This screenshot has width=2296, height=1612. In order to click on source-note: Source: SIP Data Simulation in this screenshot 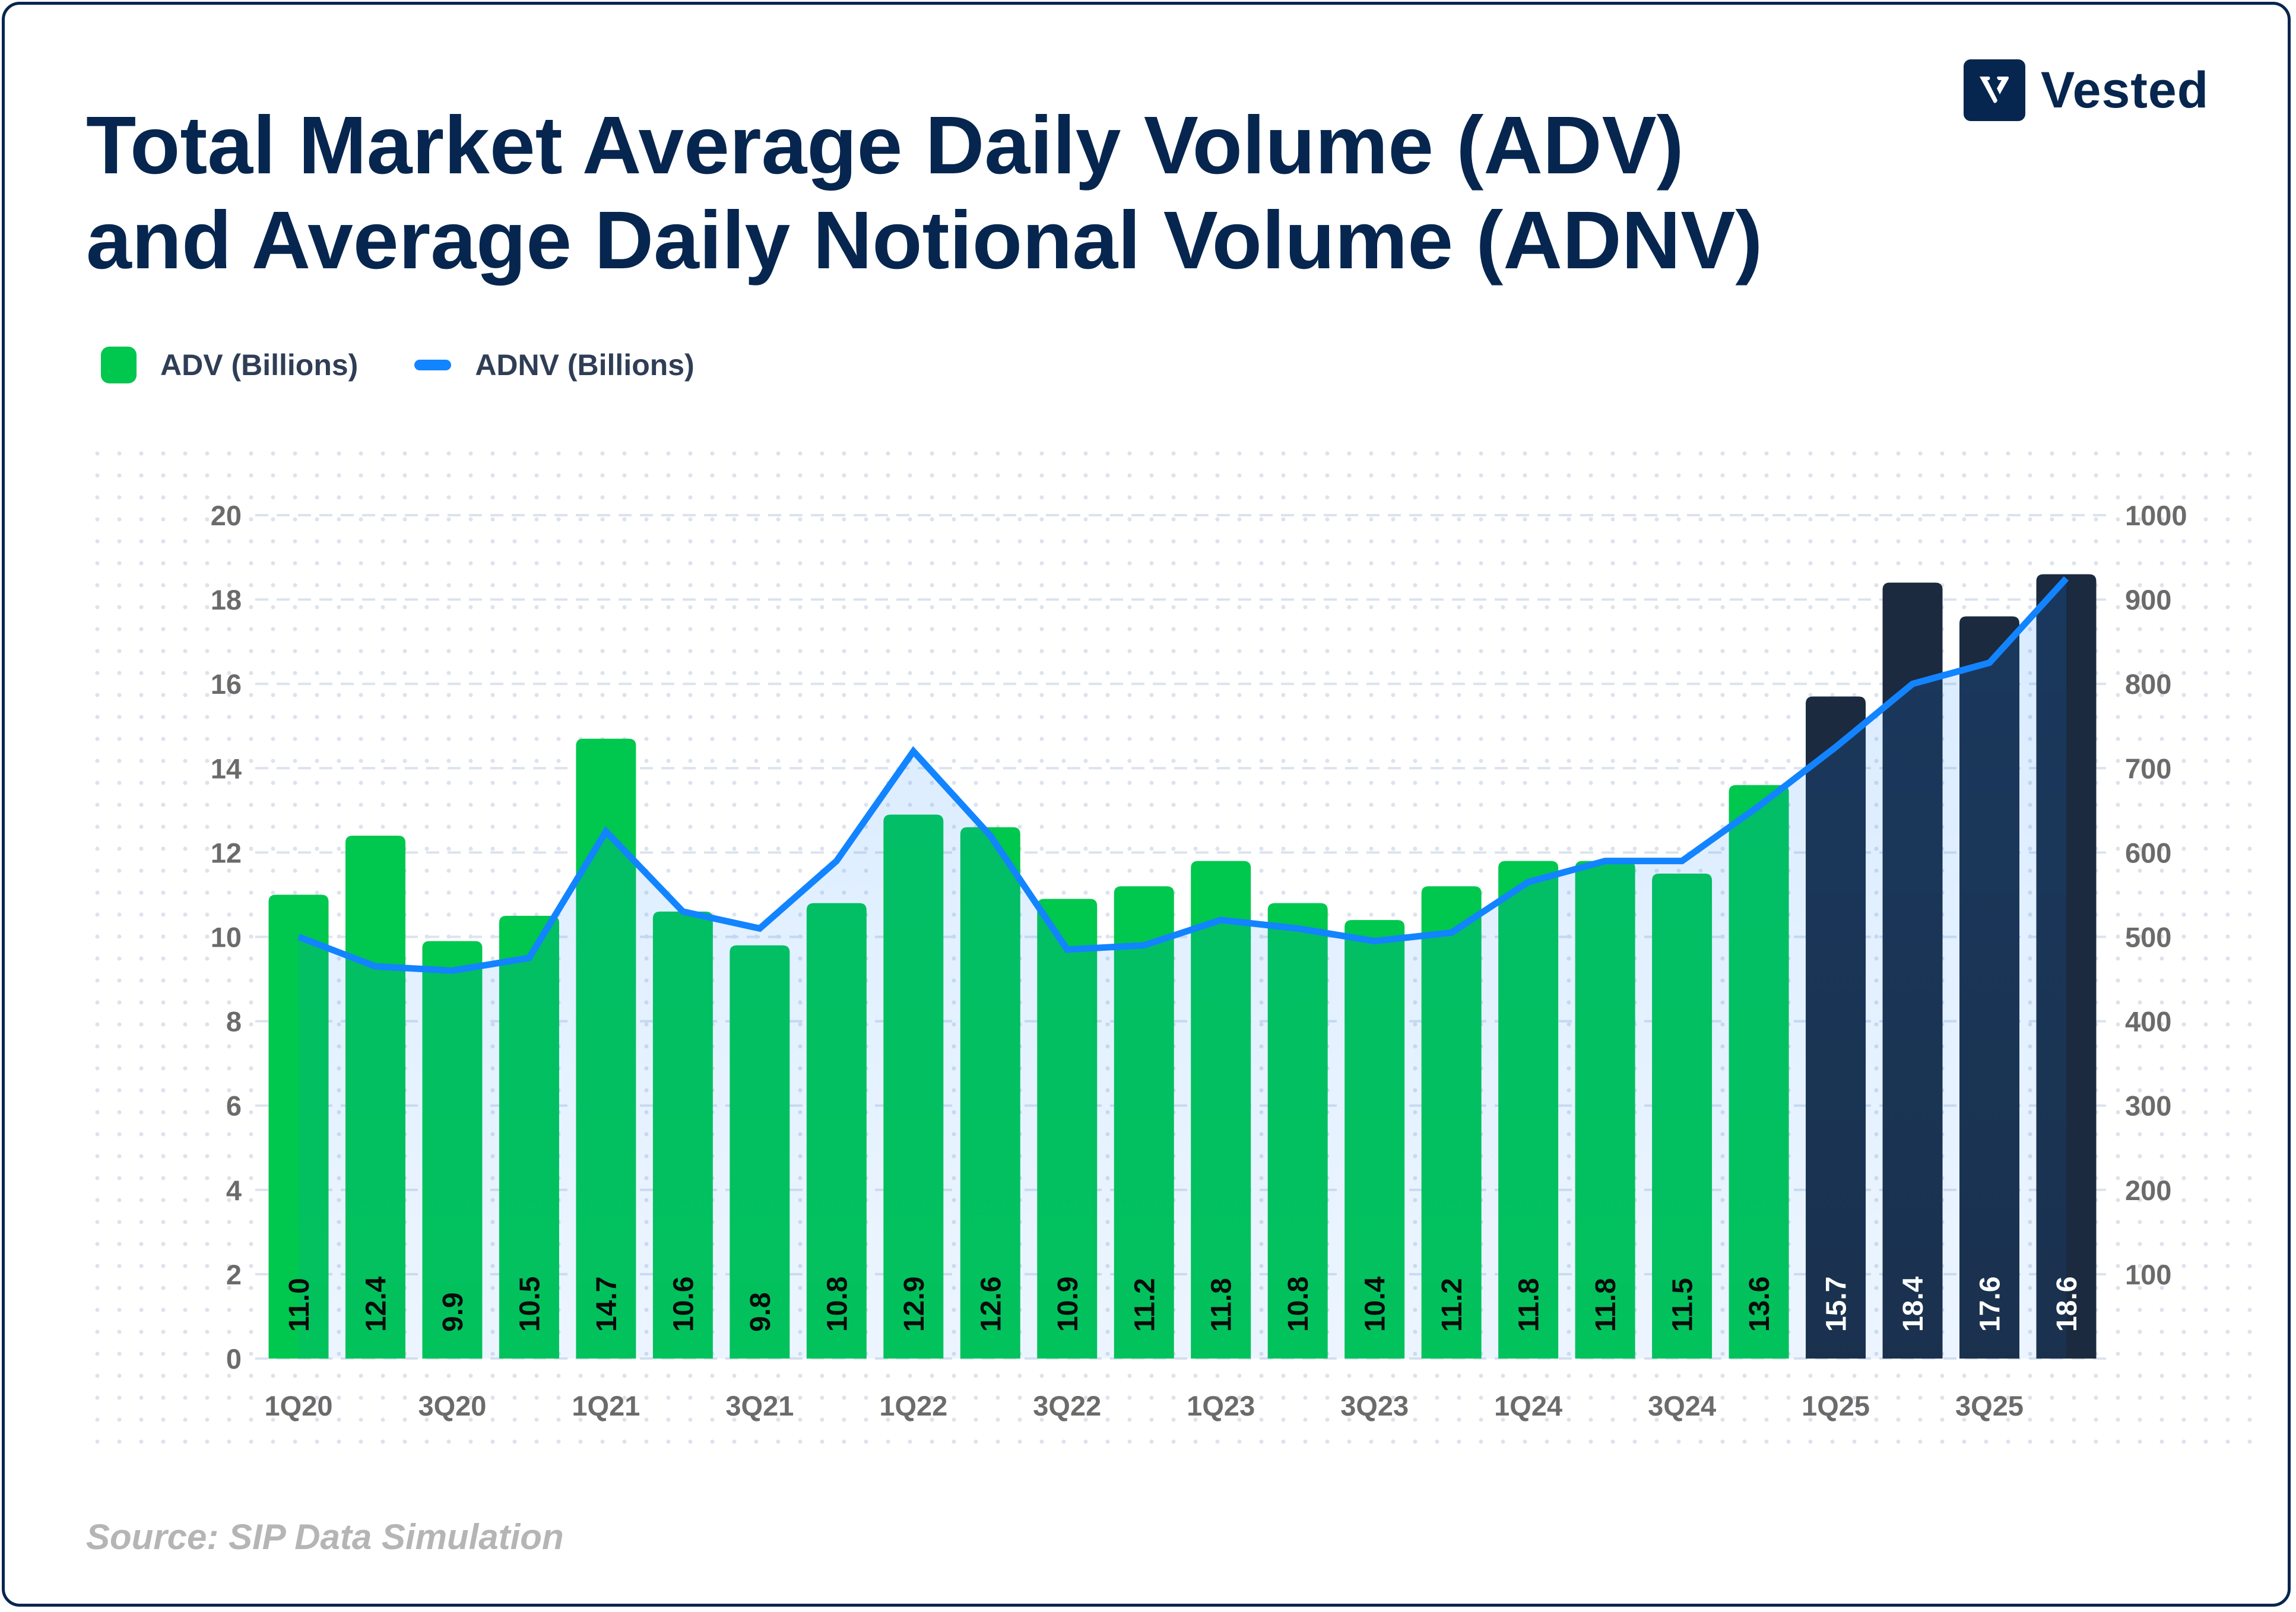, I will do `click(325, 1537)`.